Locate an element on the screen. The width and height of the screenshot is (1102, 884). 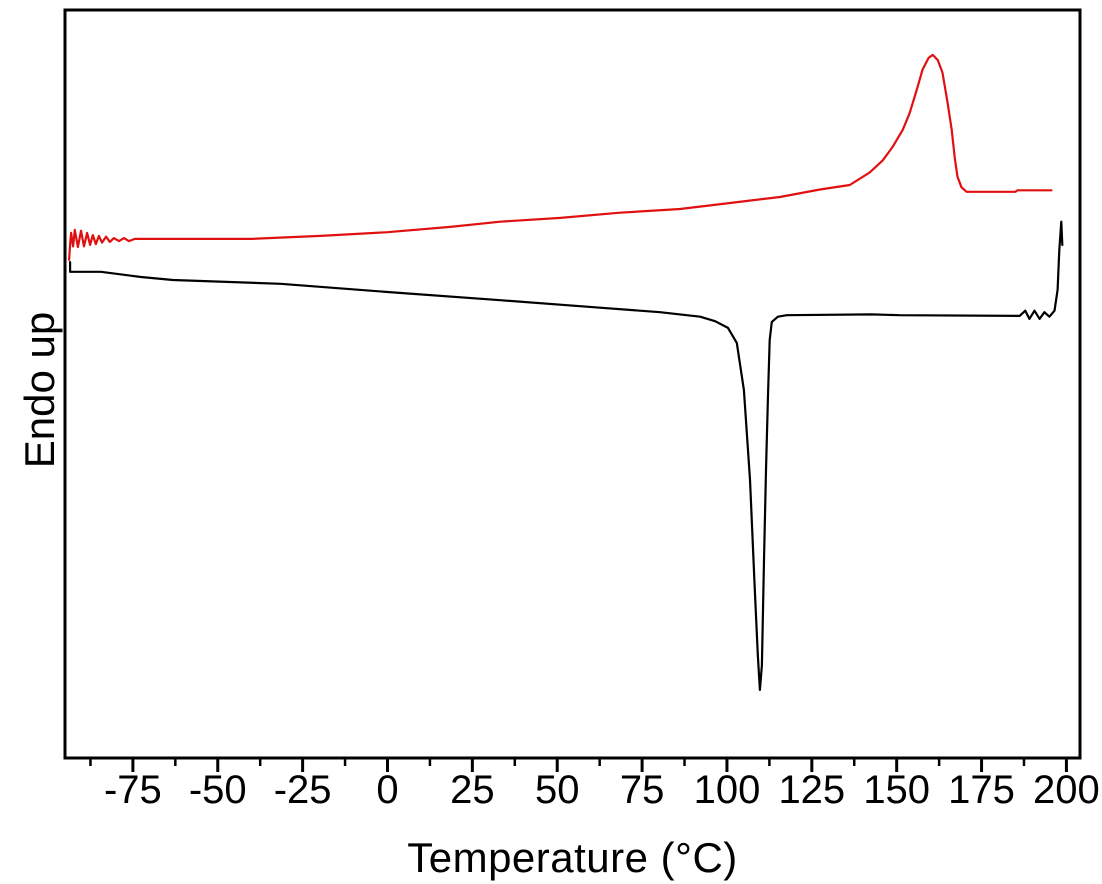
x-tick-label: 100 is located at coordinates (727, 790).